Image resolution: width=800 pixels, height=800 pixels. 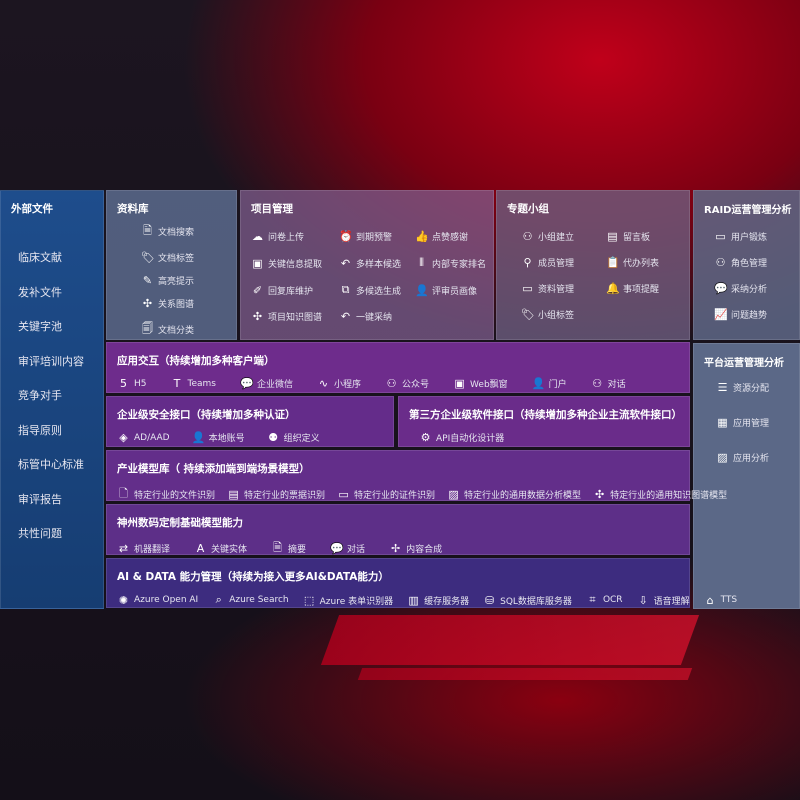 What do you see at coordinates (752, 387) in the screenshot?
I see `item-list: ☰ 资源分配` at bounding box center [752, 387].